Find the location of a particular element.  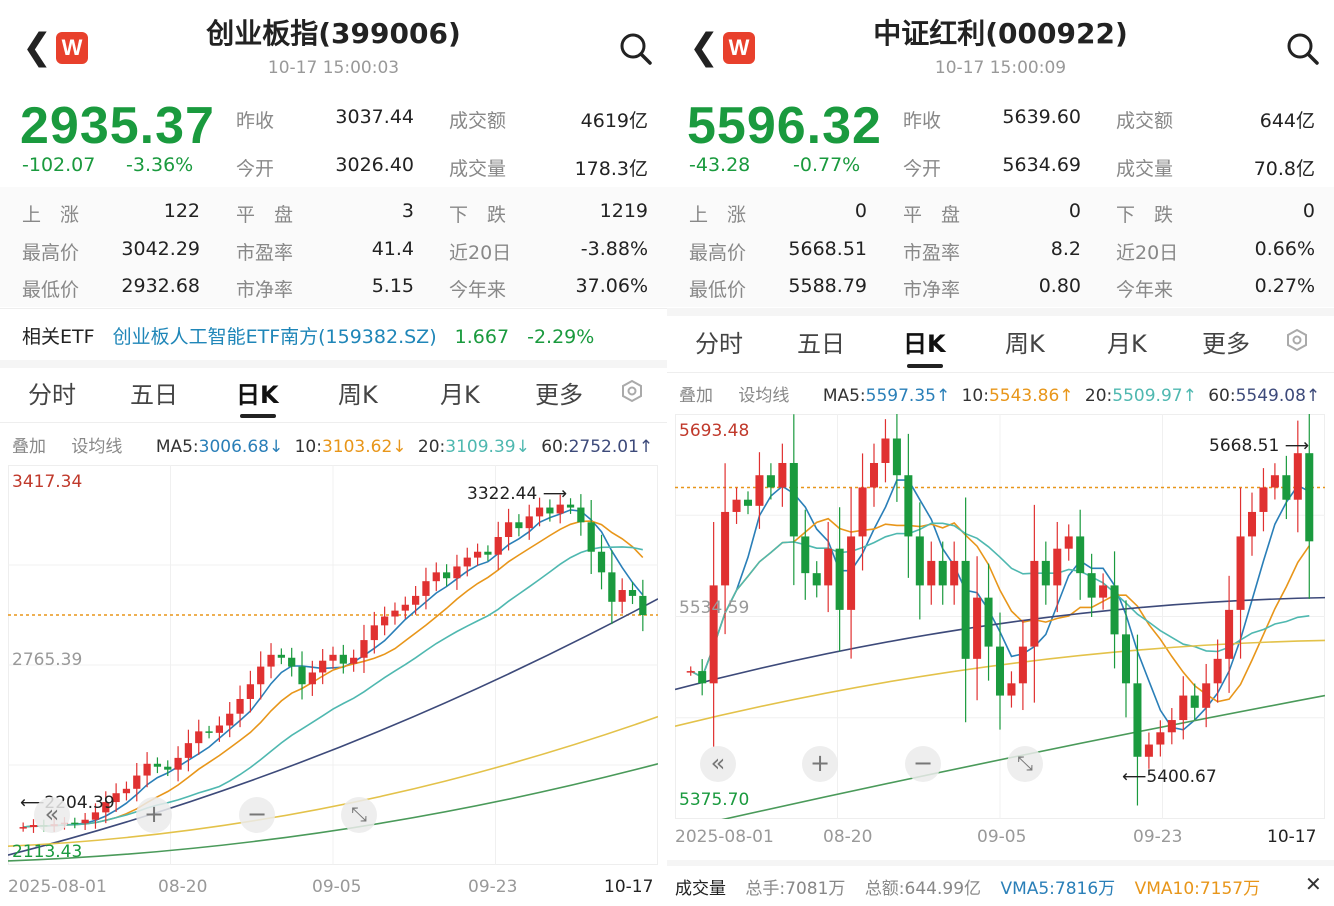

stat-value: 0 is located at coordinates (1074, 211).